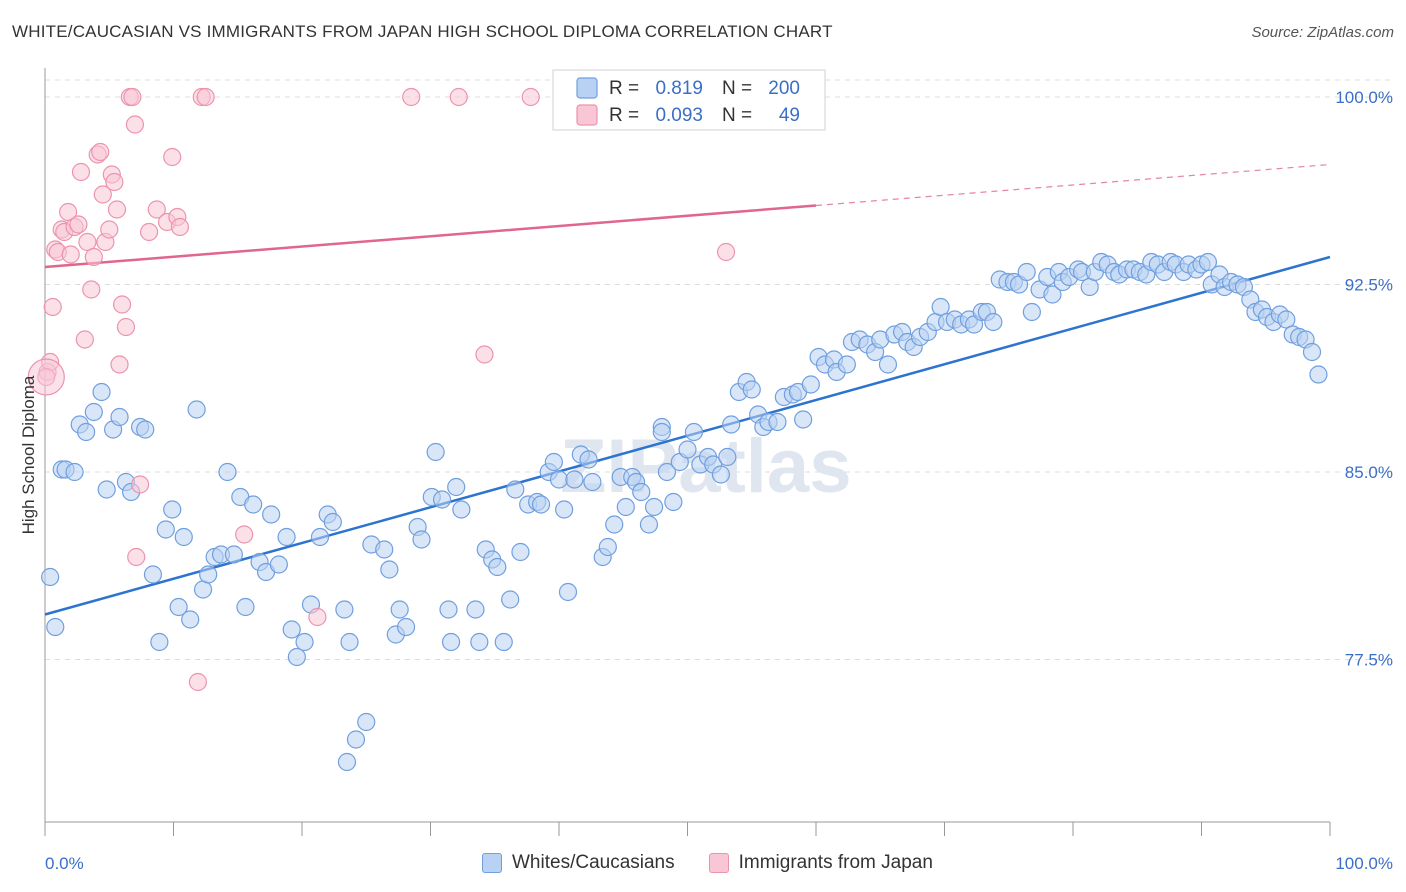 This screenshot has height=892, width=1406. What do you see at coordinates (718, 863) in the screenshot?
I see `legend-swatch-japan` at bounding box center [718, 863].